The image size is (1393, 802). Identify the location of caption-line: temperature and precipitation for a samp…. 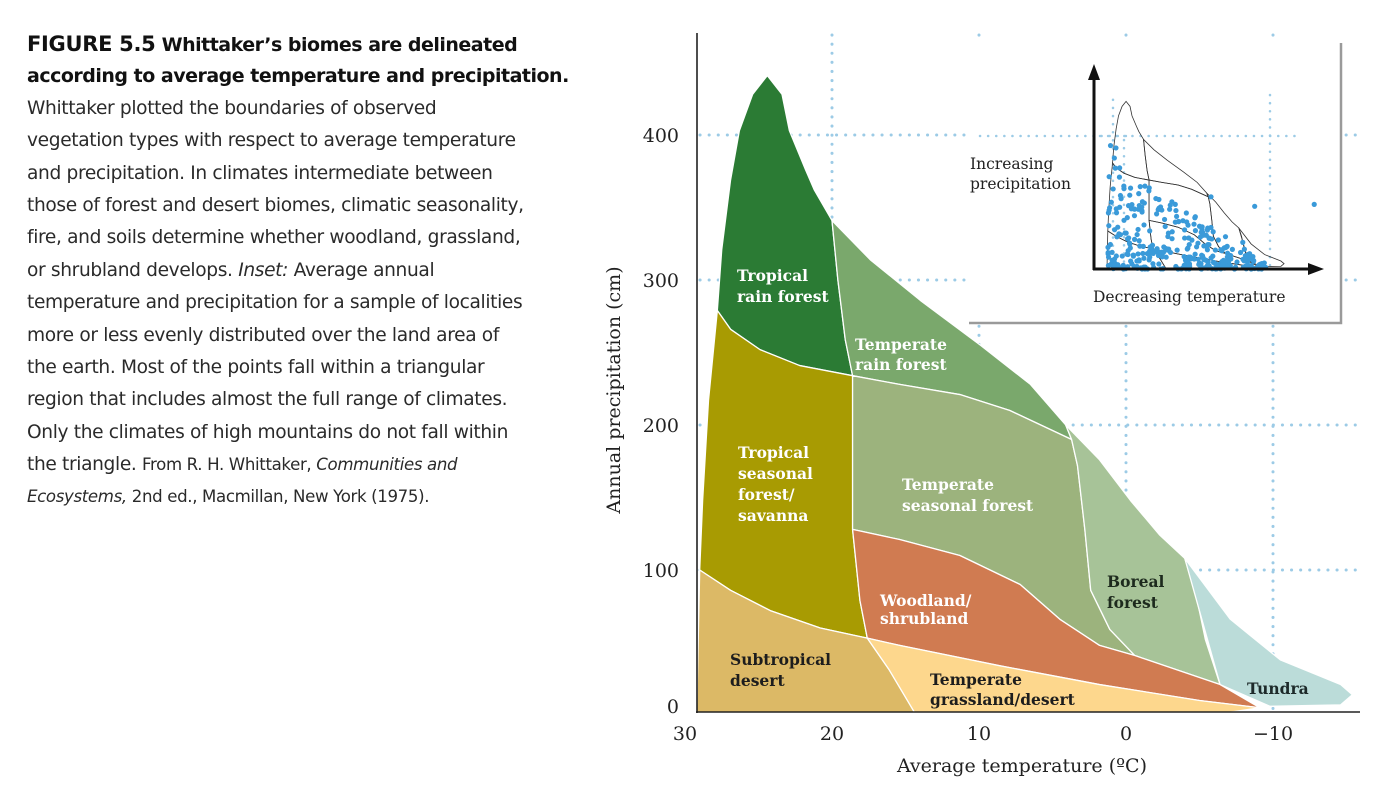
(275, 303).